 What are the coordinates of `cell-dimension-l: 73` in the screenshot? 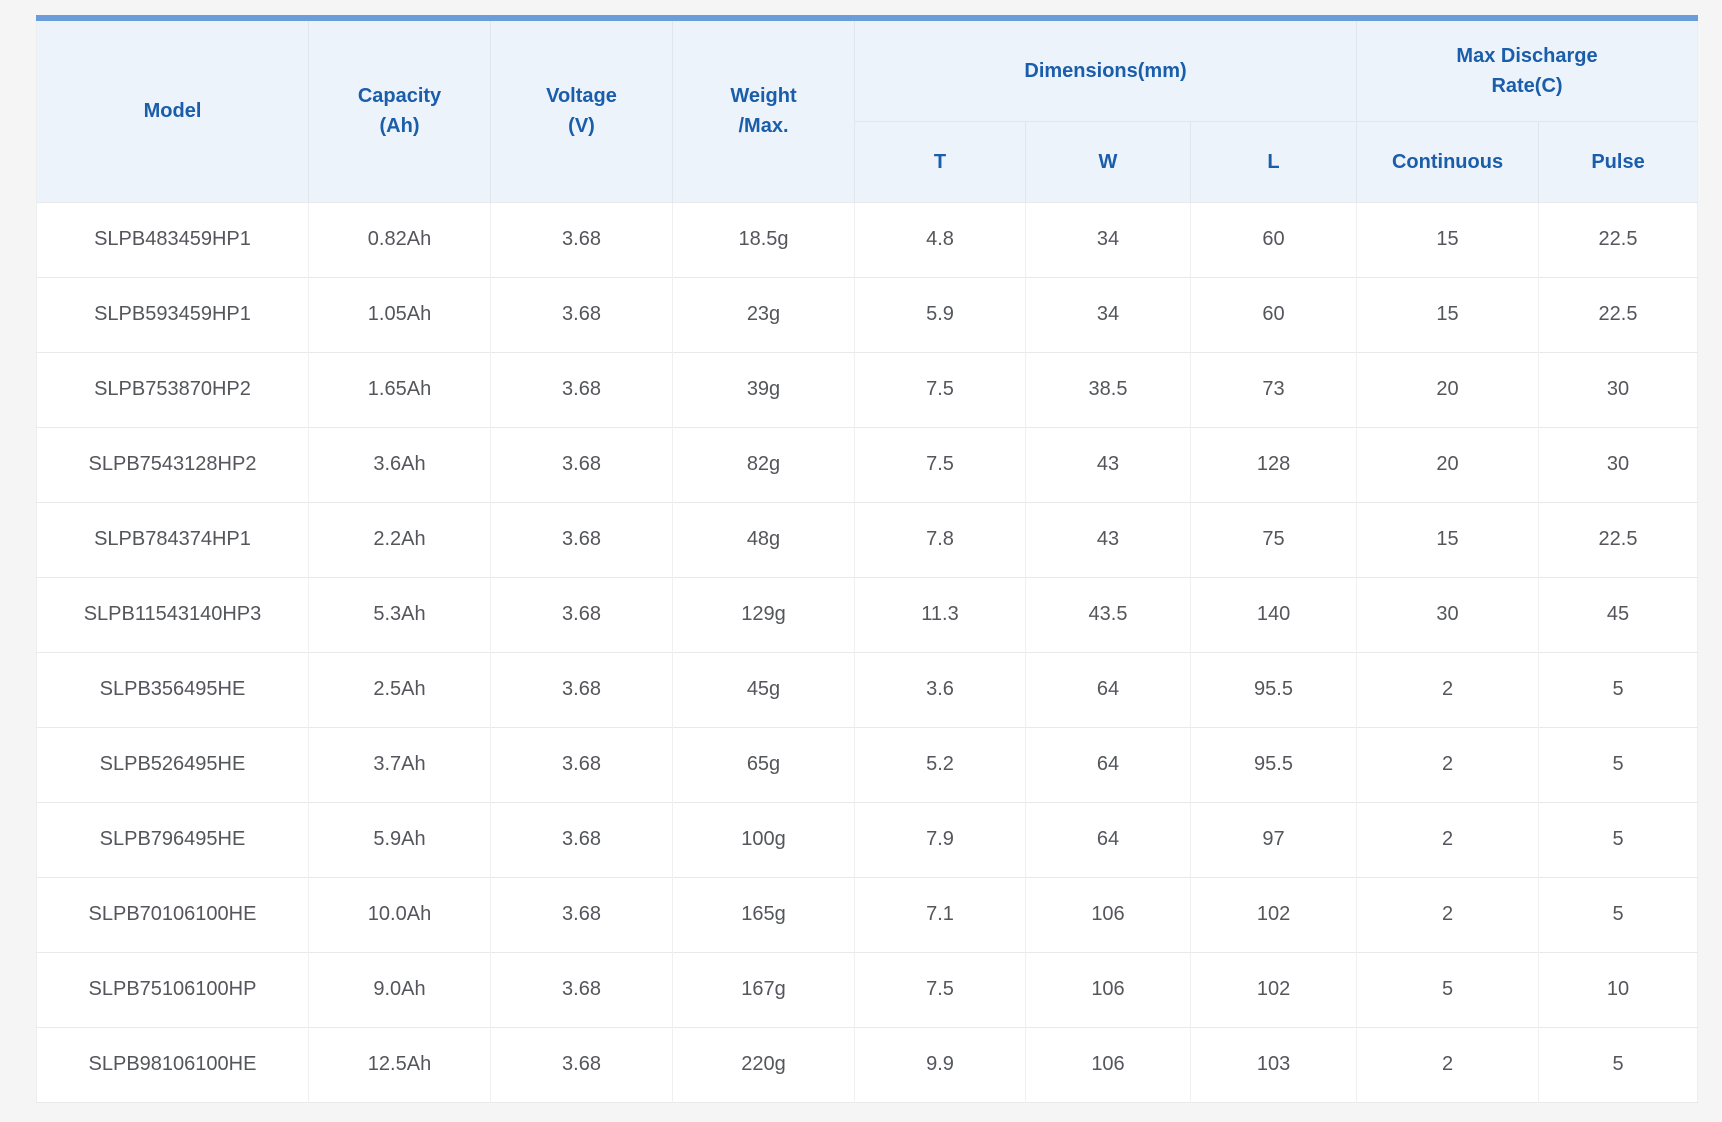 It's located at (1274, 389).